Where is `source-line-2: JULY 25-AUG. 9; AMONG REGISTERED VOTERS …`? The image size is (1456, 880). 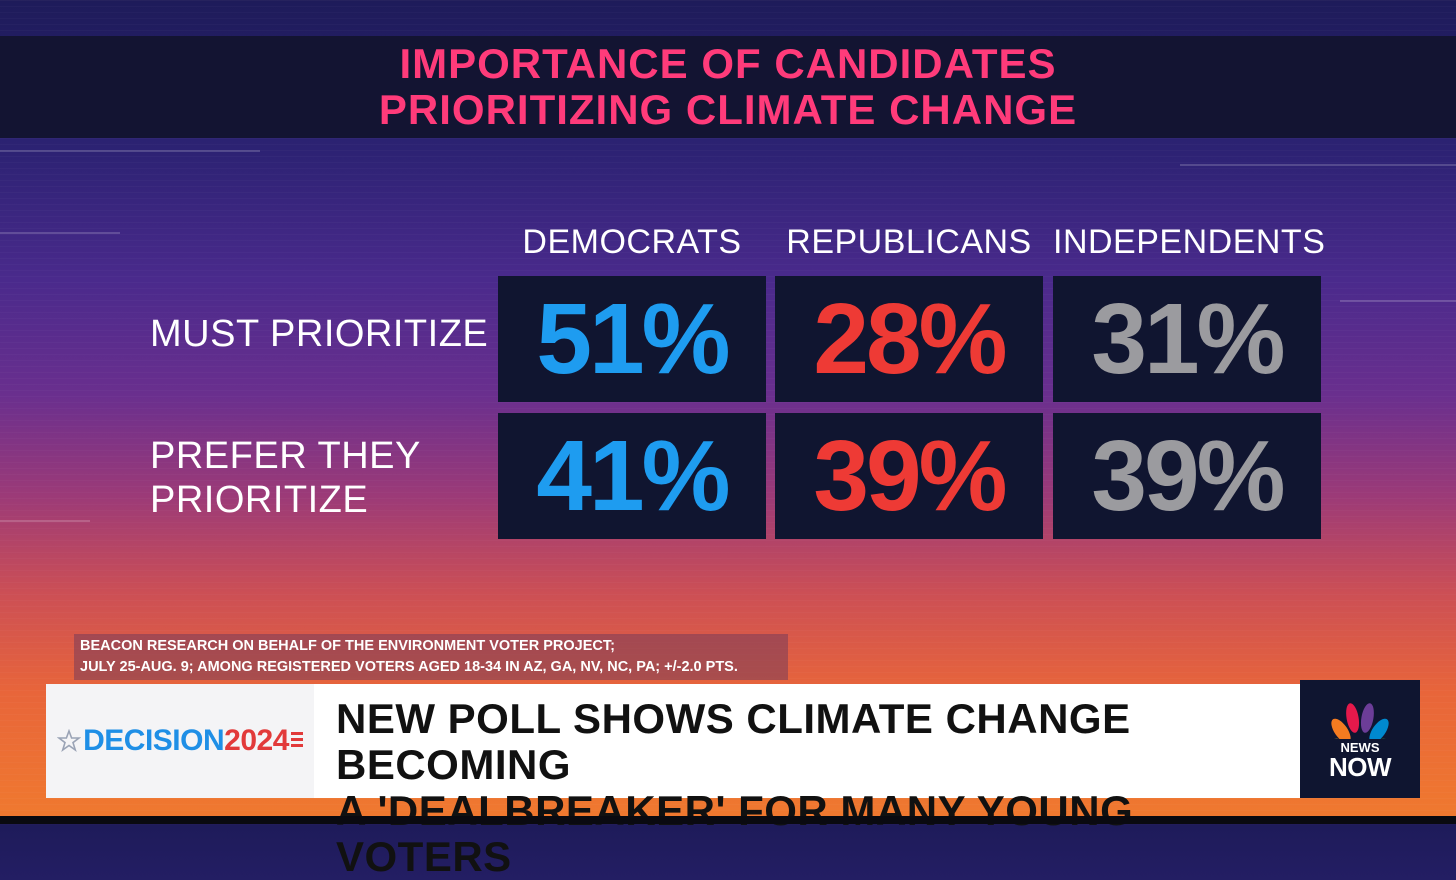
source-line-2: JULY 25-AUG. 9; AMONG REGISTERED VOTERS … is located at coordinates (409, 667).